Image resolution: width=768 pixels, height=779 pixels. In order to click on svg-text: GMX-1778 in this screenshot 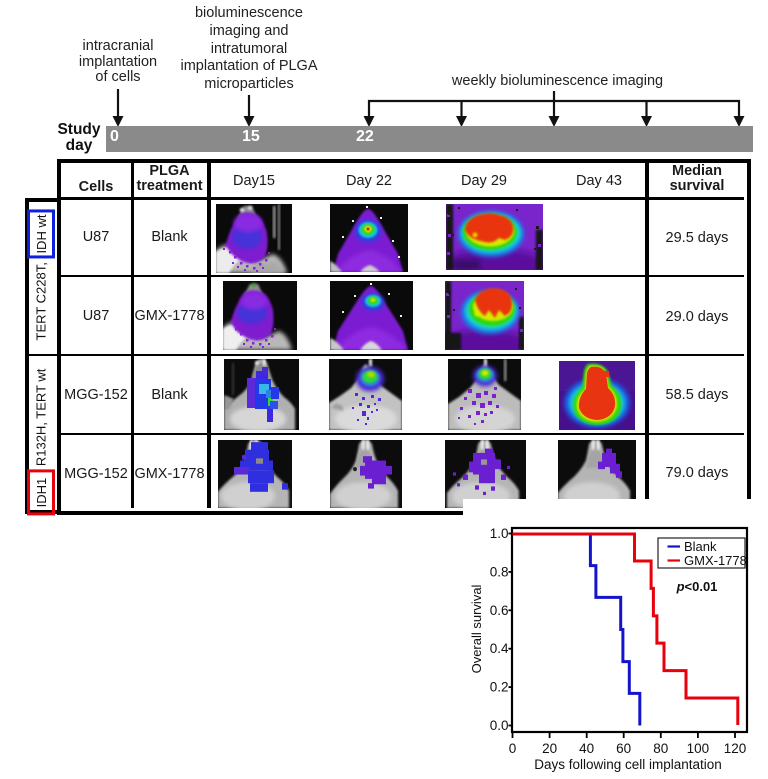, I will do `click(715, 560)`.